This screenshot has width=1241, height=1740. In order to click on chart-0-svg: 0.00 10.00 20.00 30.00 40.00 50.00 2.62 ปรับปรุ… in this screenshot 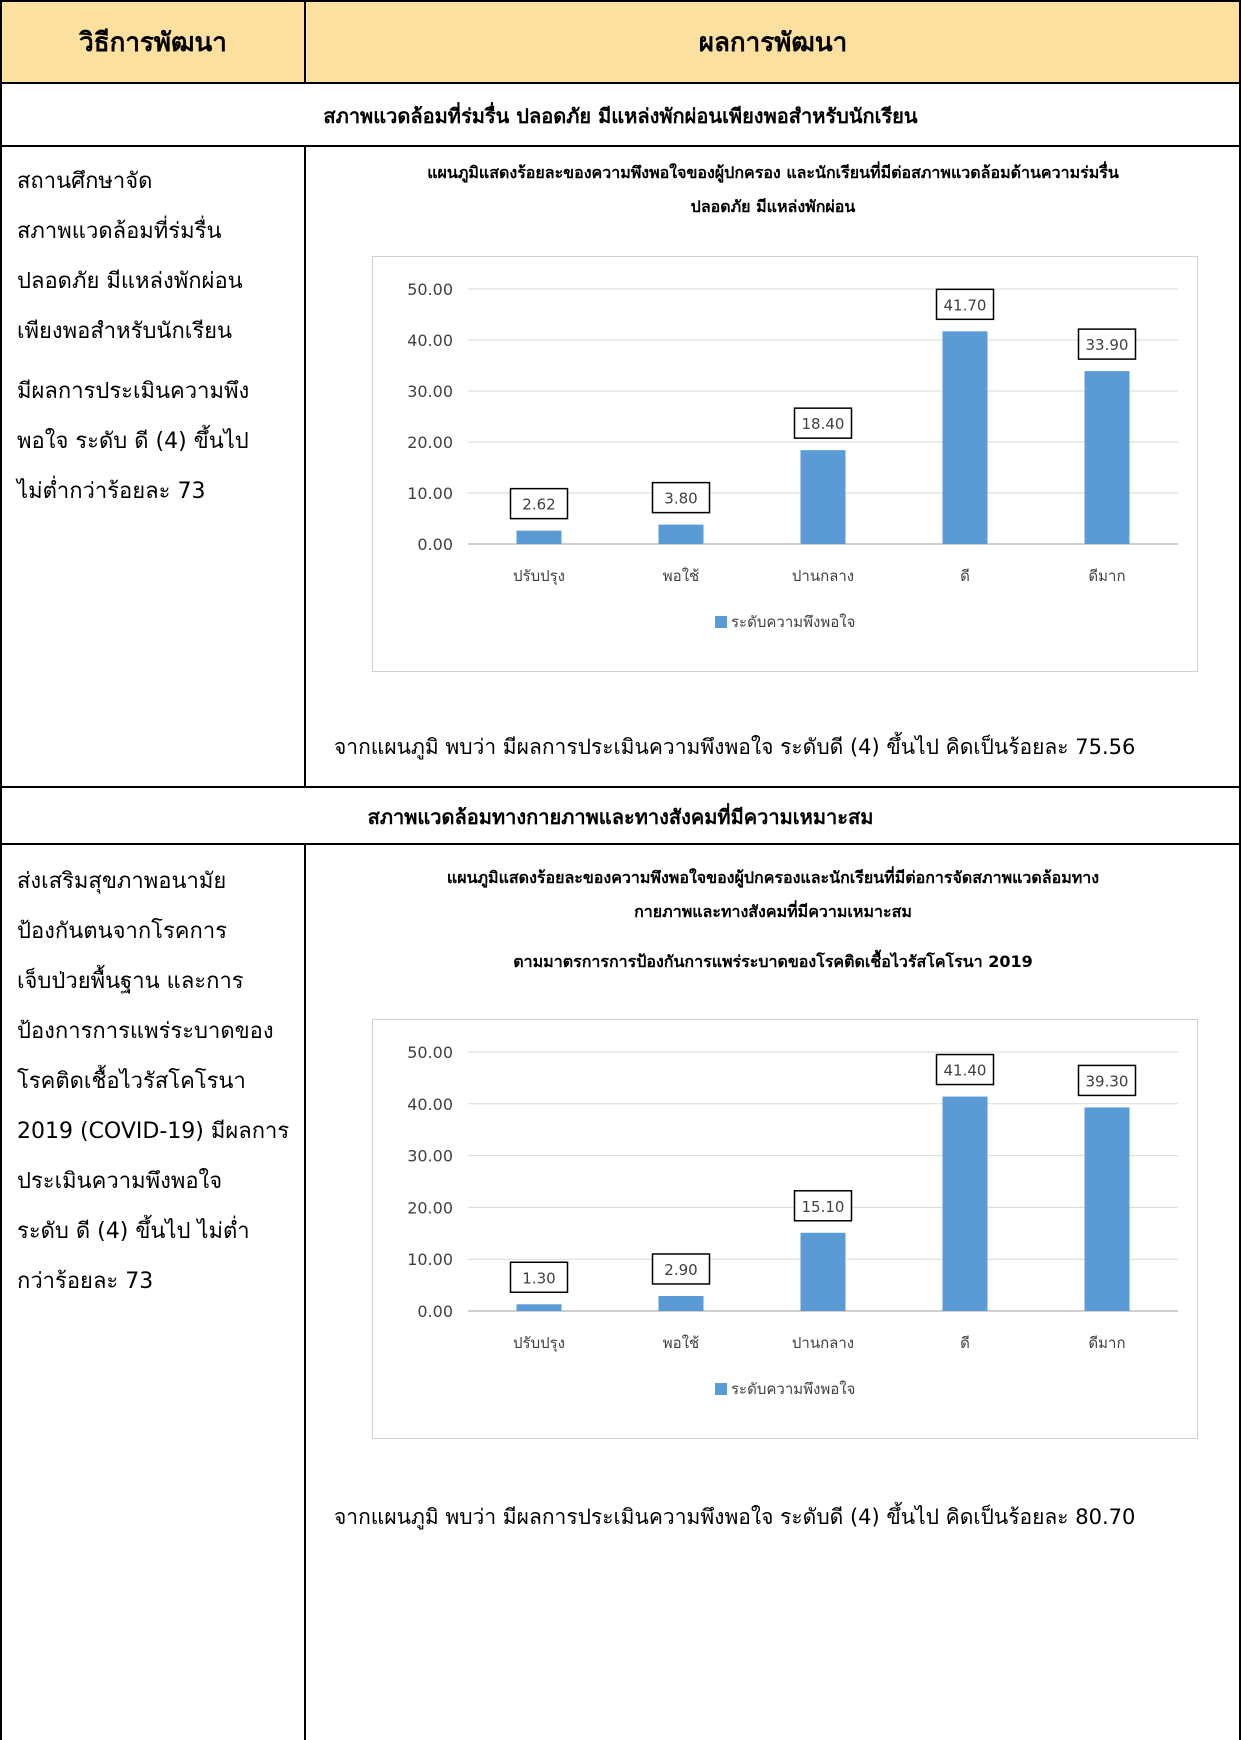, I will do `click(792, 455)`.